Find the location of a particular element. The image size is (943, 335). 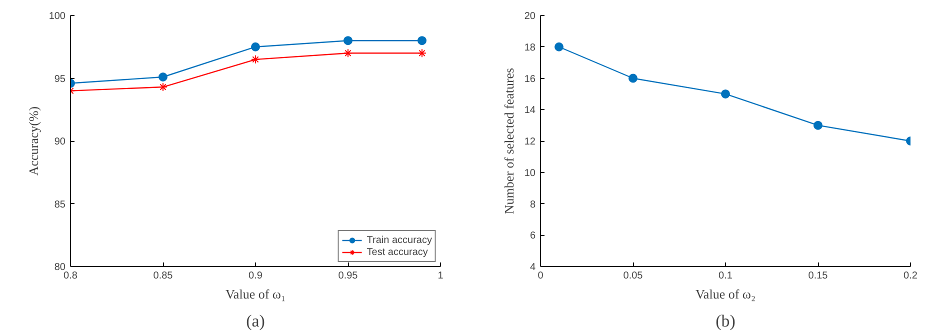

y-tick-label: 16 is located at coordinates (530, 79).